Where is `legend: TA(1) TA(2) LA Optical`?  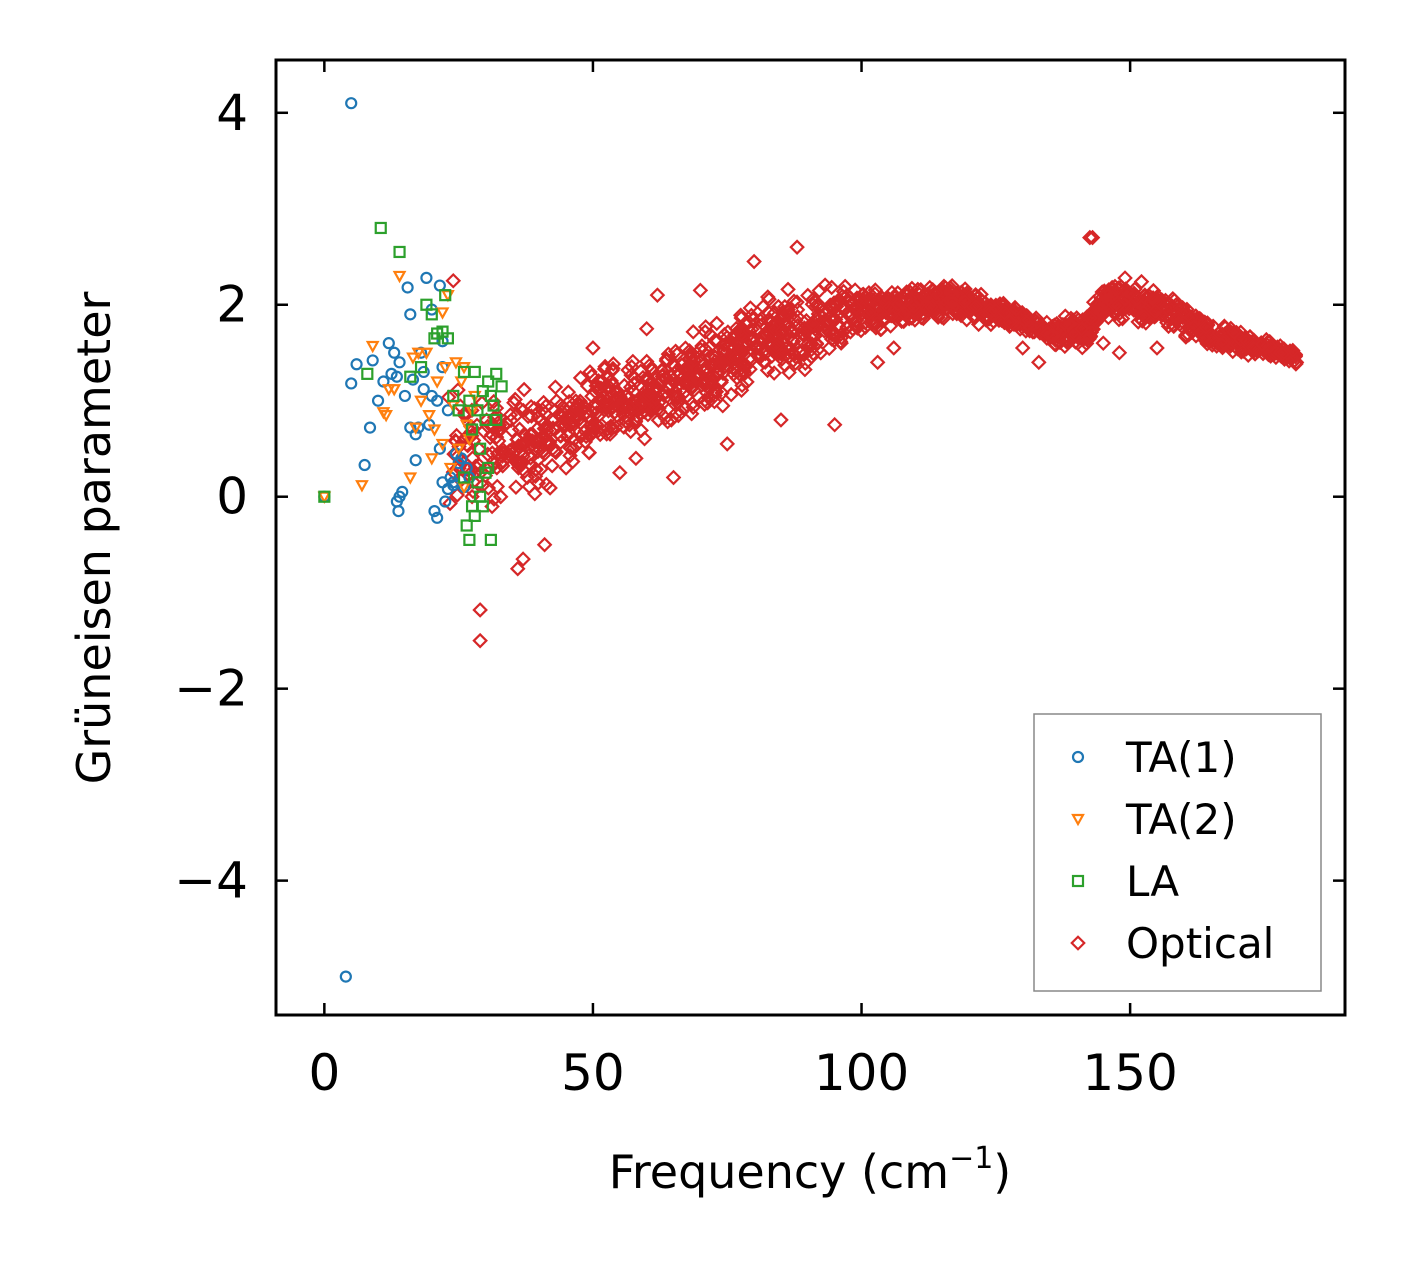
legend: TA(1) TA(2) LA Optical is located at coordinates (1177, 852).